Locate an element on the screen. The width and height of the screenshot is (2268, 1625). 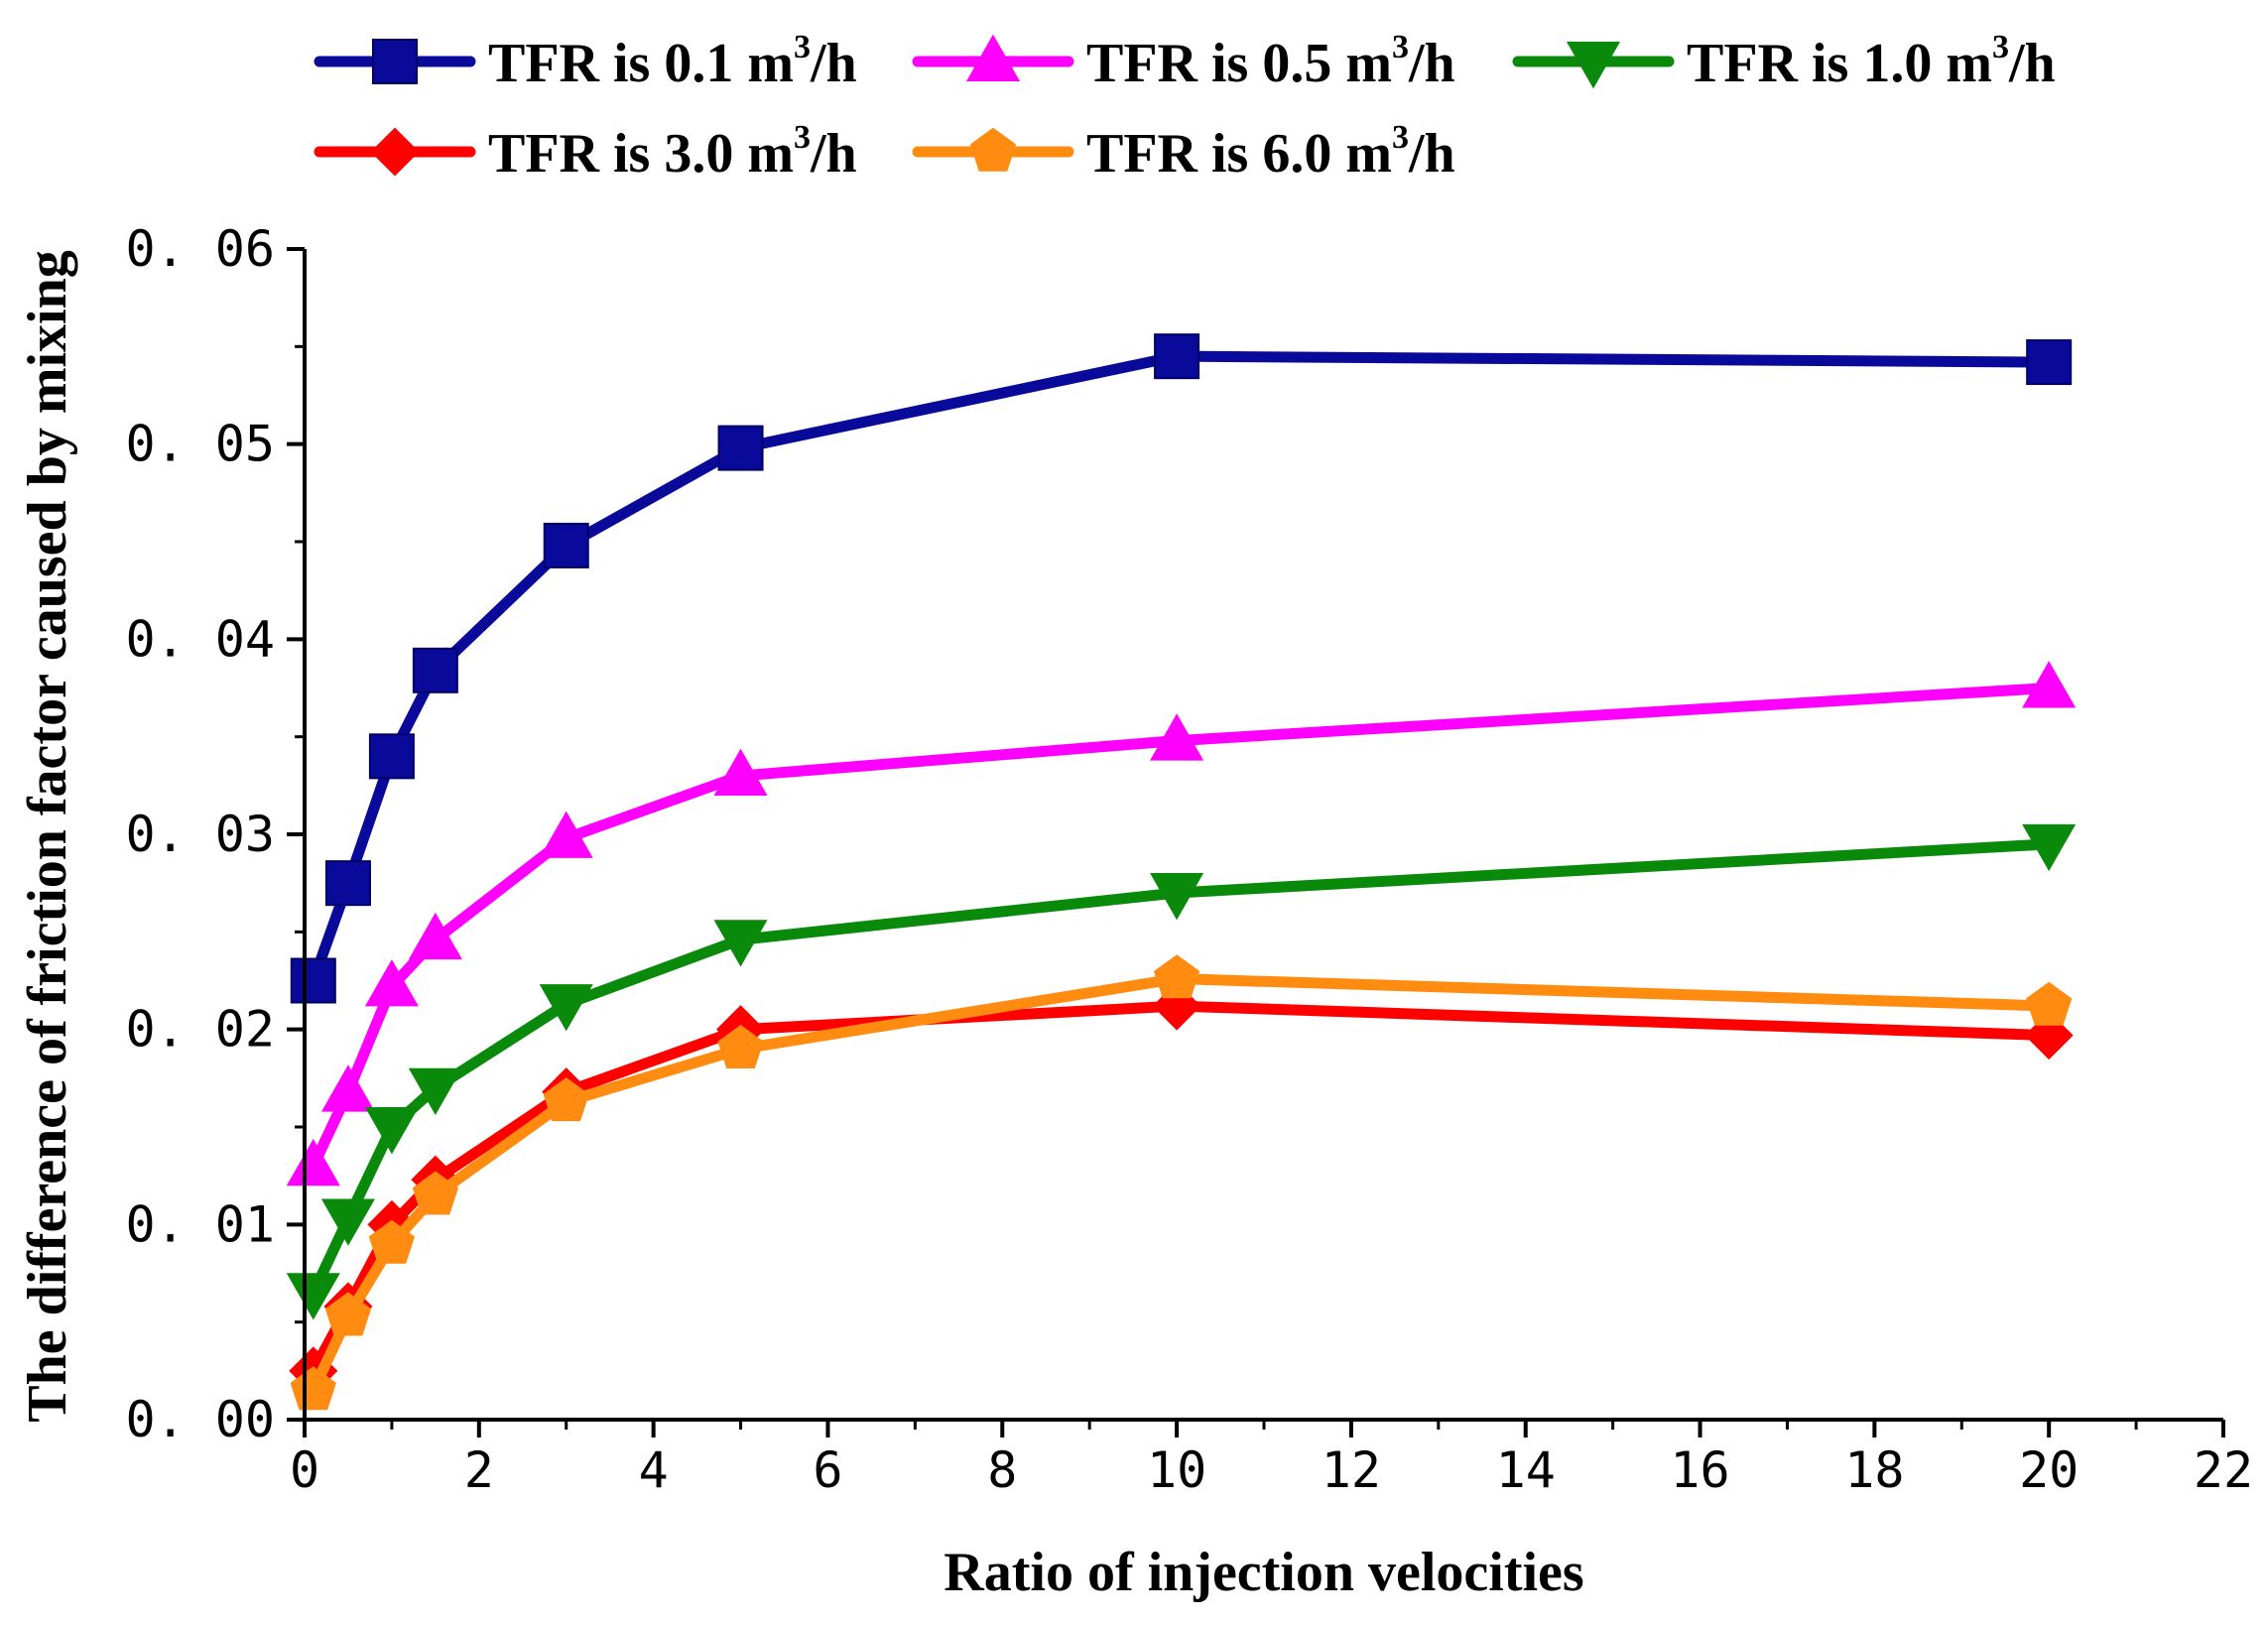
x-tick-label: 10 is located at coordinates (1176, 1470).